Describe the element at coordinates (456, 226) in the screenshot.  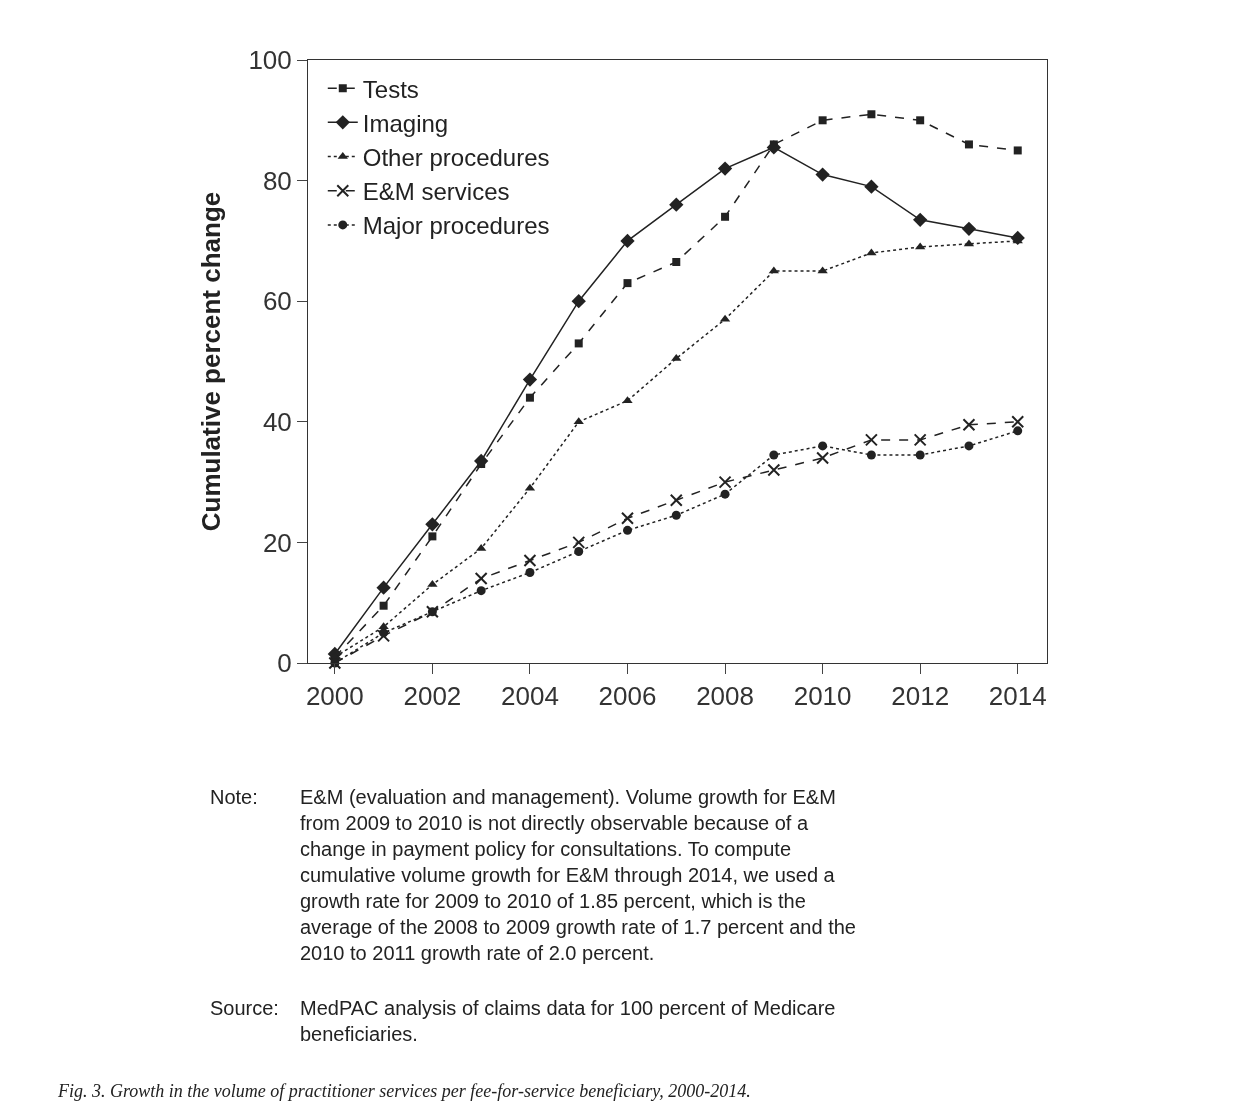
I see `legend-label: Major procedures` at that location.